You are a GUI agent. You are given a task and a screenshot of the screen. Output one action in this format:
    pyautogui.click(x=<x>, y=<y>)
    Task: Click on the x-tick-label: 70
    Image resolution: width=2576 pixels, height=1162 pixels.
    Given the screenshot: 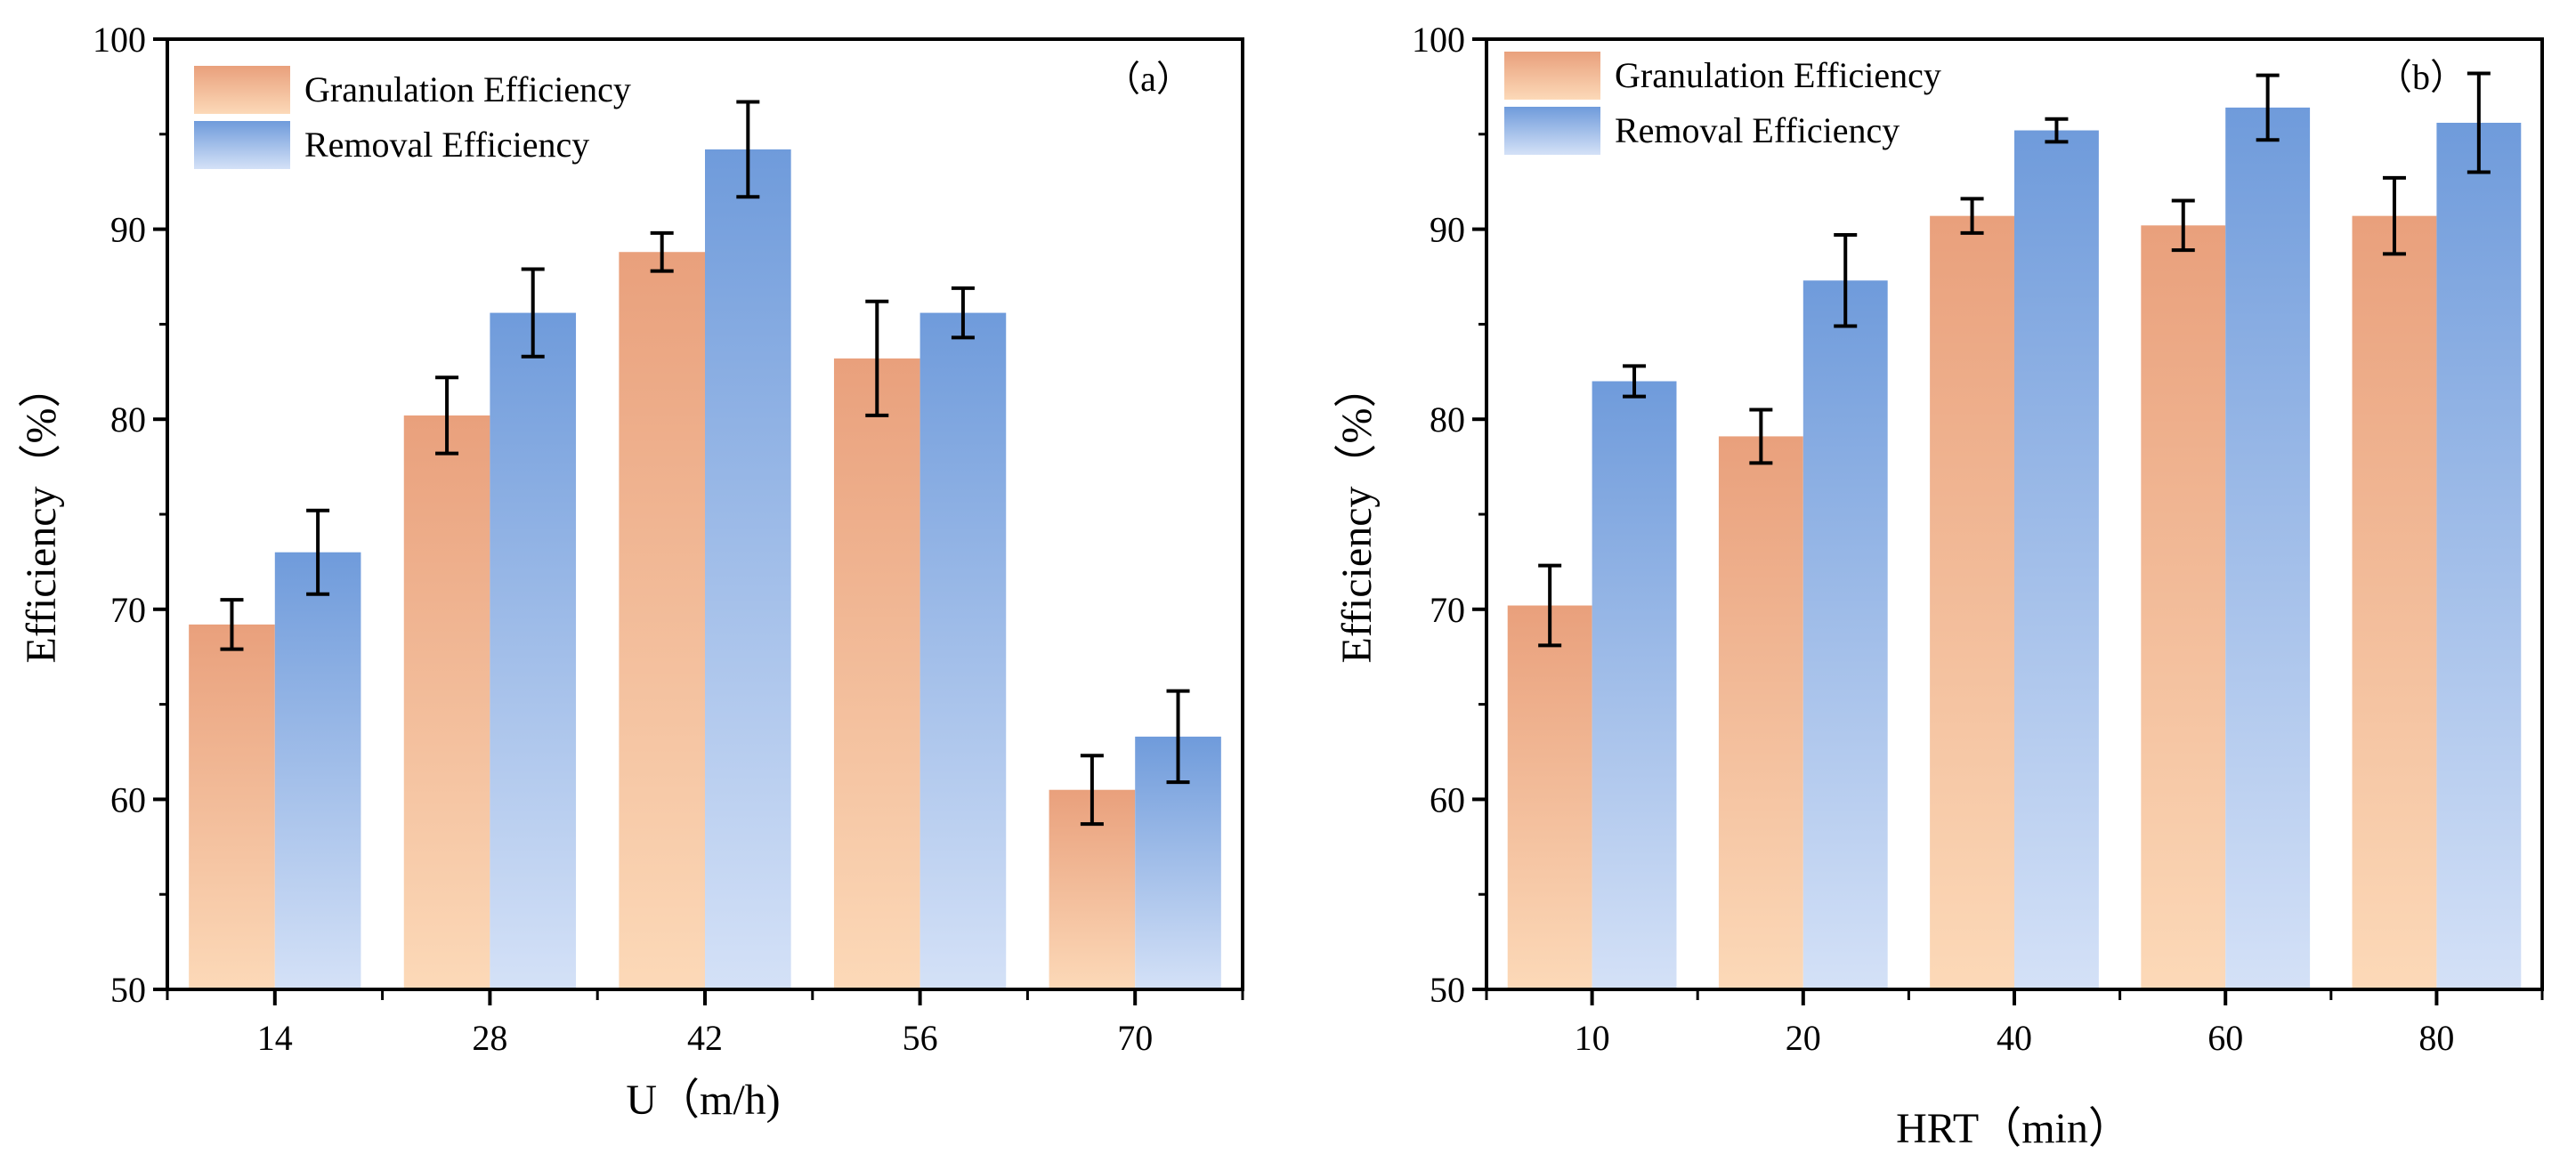 What is the action you would take?
    pyautogui.click(x=1135, y=1038)
    